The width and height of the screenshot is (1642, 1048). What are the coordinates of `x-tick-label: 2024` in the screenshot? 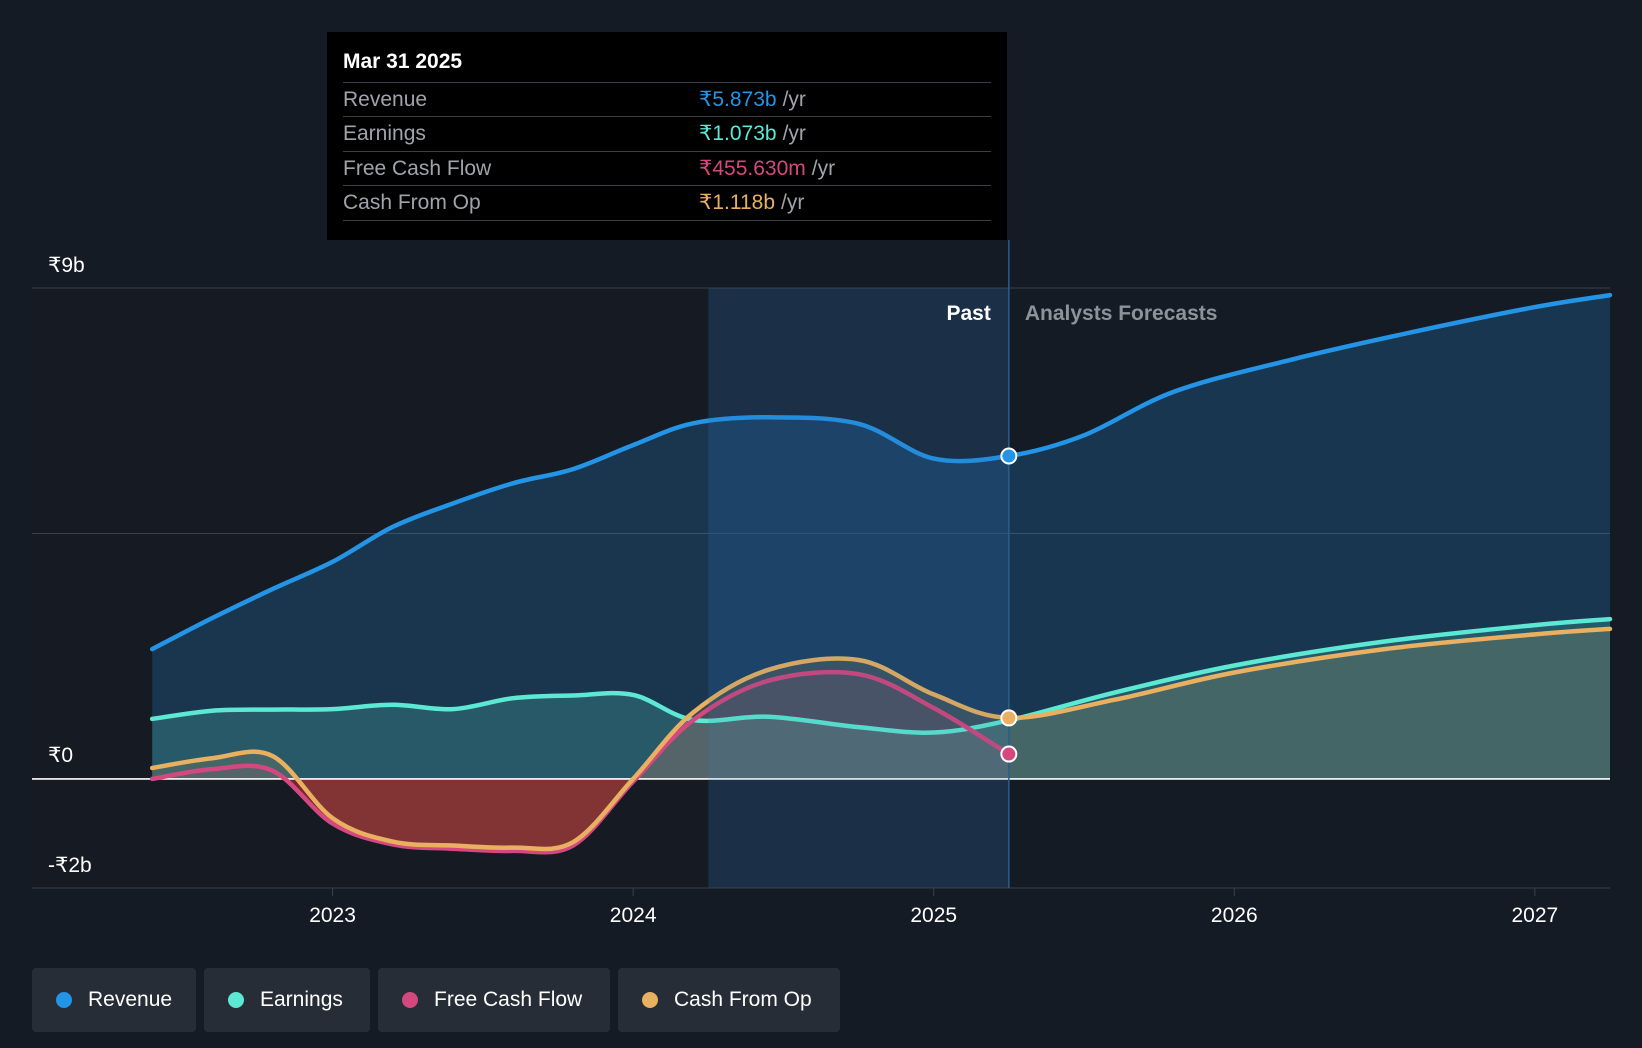 It's located at (633, 915).